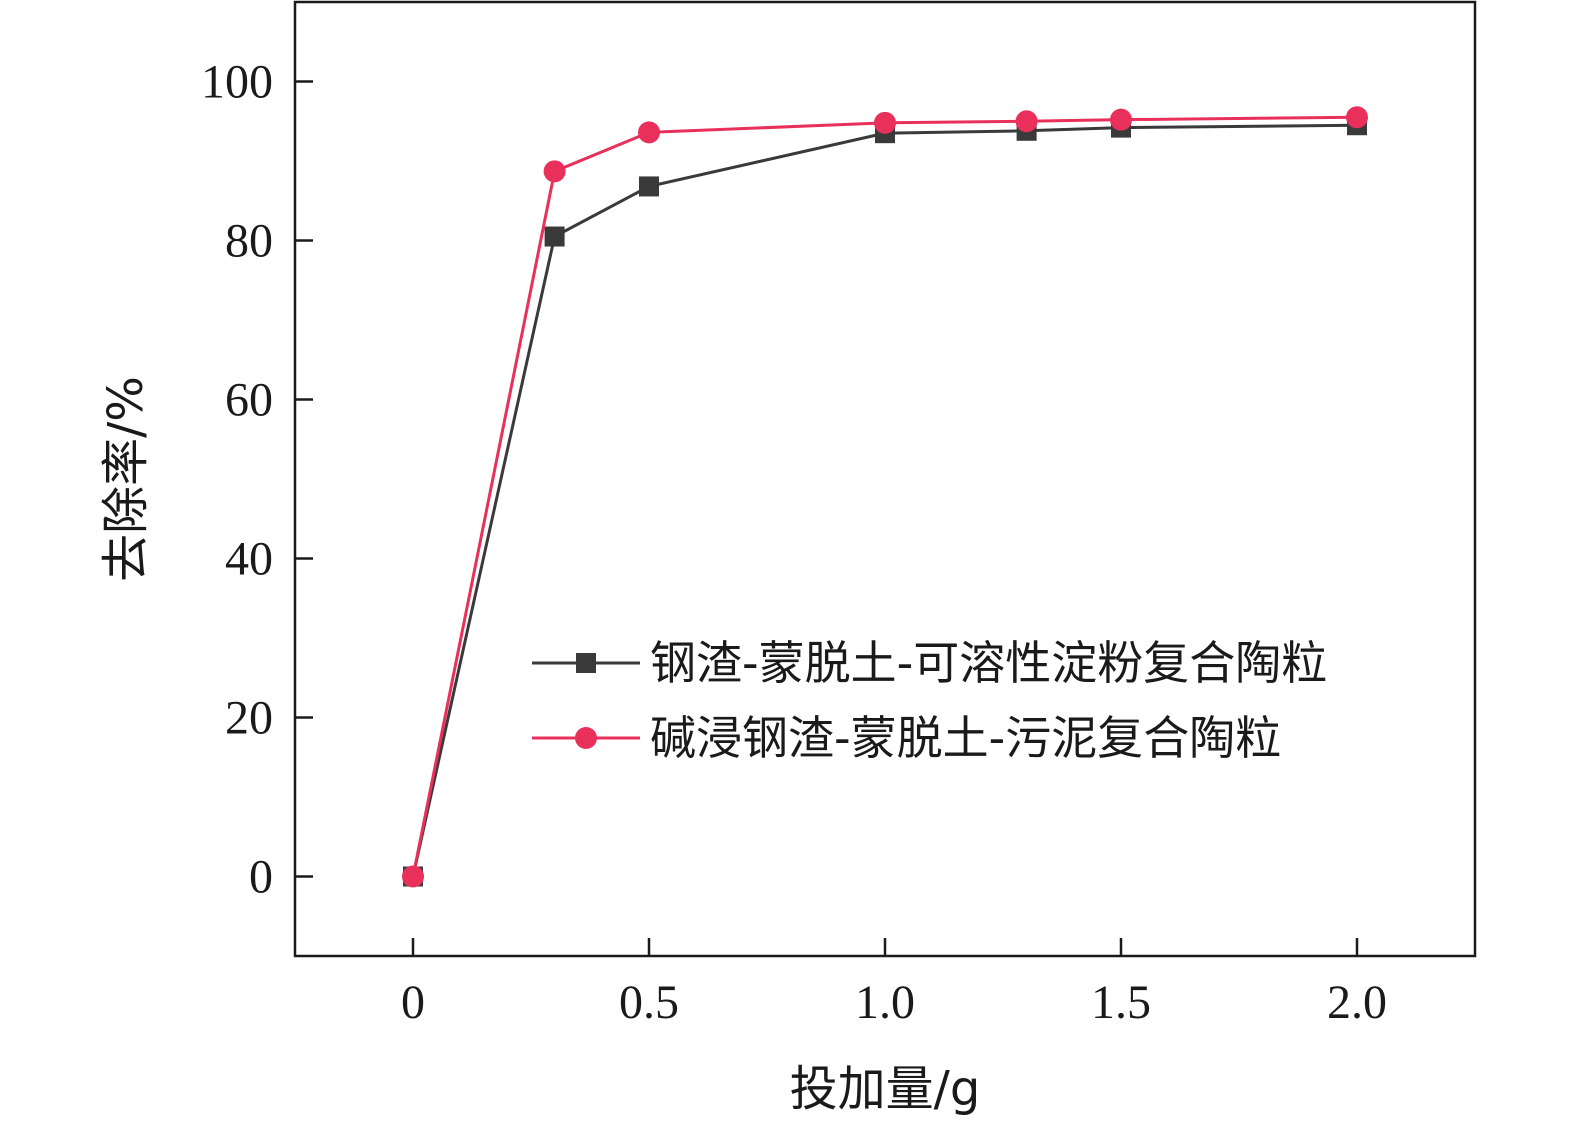 This screenshot has height=1125, width=1575. What do you see at coordinates (885, 1089) in the screenshot?
I see `x-axis-title: 投加量/g` at bounding box center [885, 1089].